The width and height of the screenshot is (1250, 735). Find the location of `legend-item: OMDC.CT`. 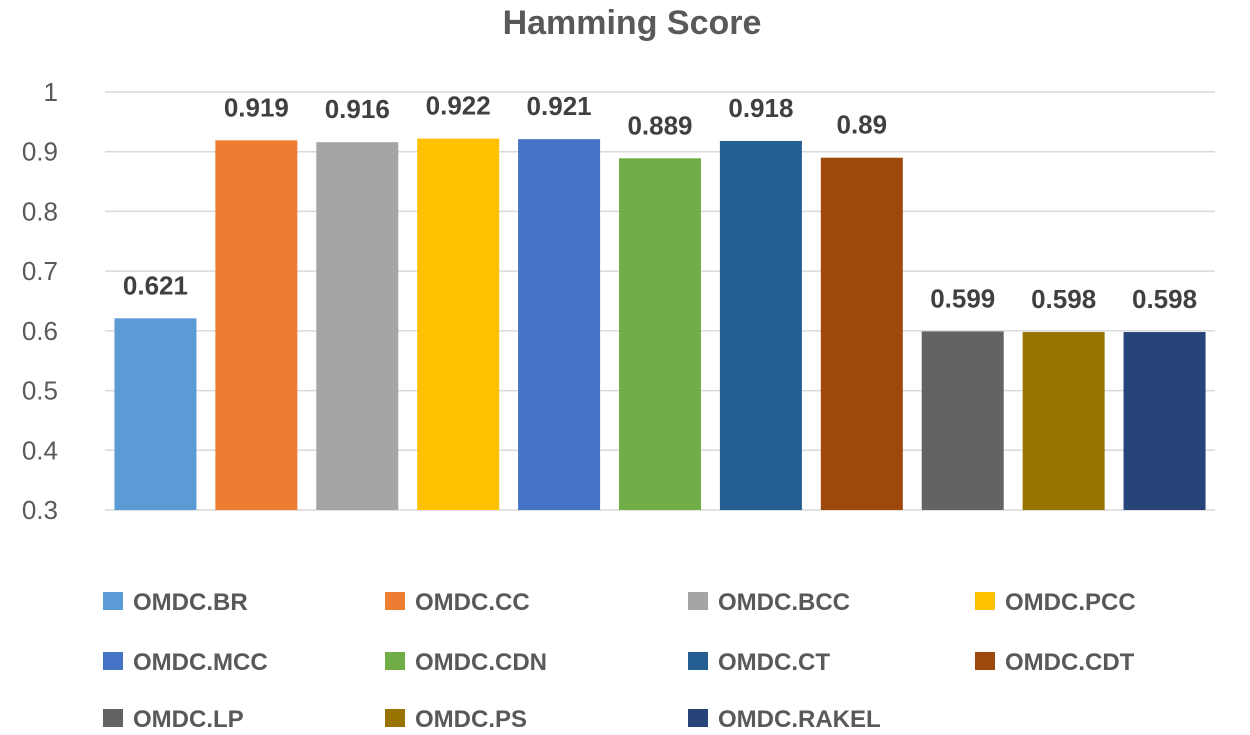

legend-item: OMDC.CT is located at coordinates (759, 662).